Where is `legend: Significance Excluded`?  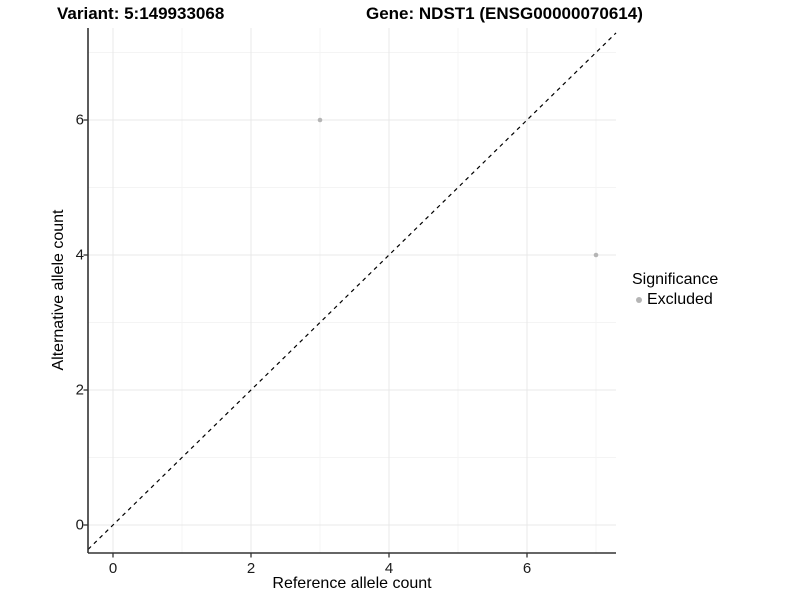
legend: Significance Excluded is located at coordinates (675, 290).